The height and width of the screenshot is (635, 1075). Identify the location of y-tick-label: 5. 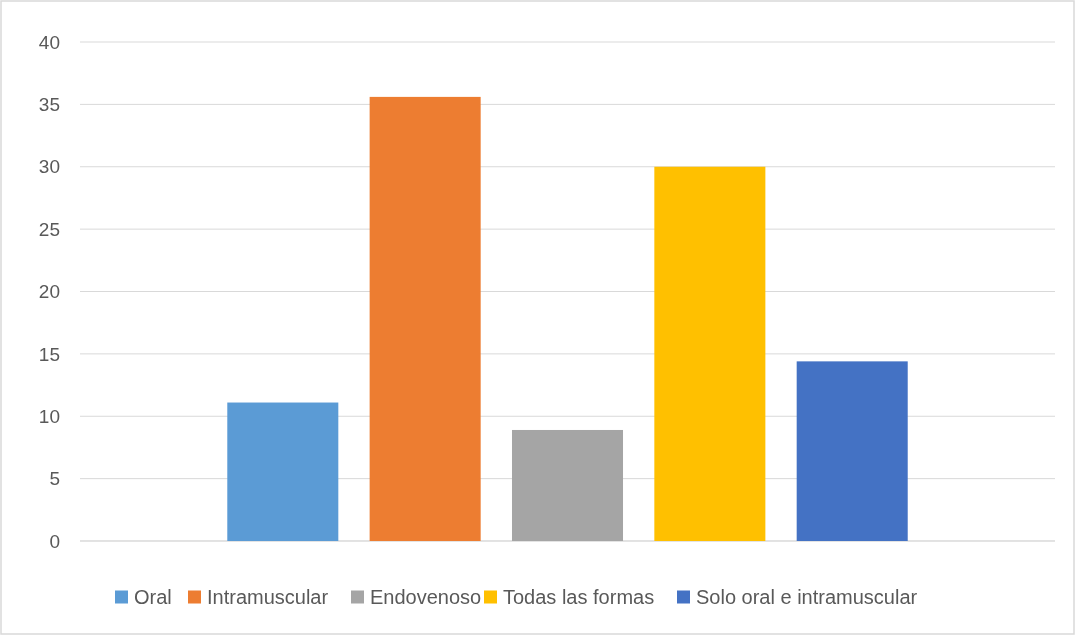
(54, 479).